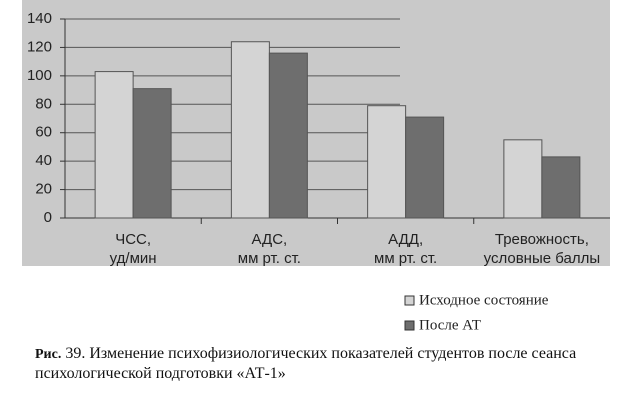 The image size is (632, 400). What do you see at coordinates (43, 132) in the screenshot?
I see `y-tick-label: 60` at bounding box center [43, 132].